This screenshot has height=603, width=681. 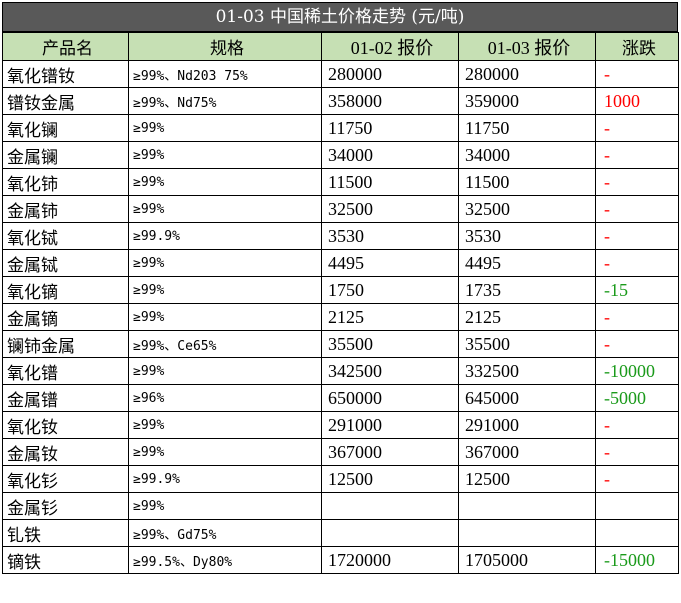 I want to click on product-name-cell: 氧化铽, so click(x=65, y=236).